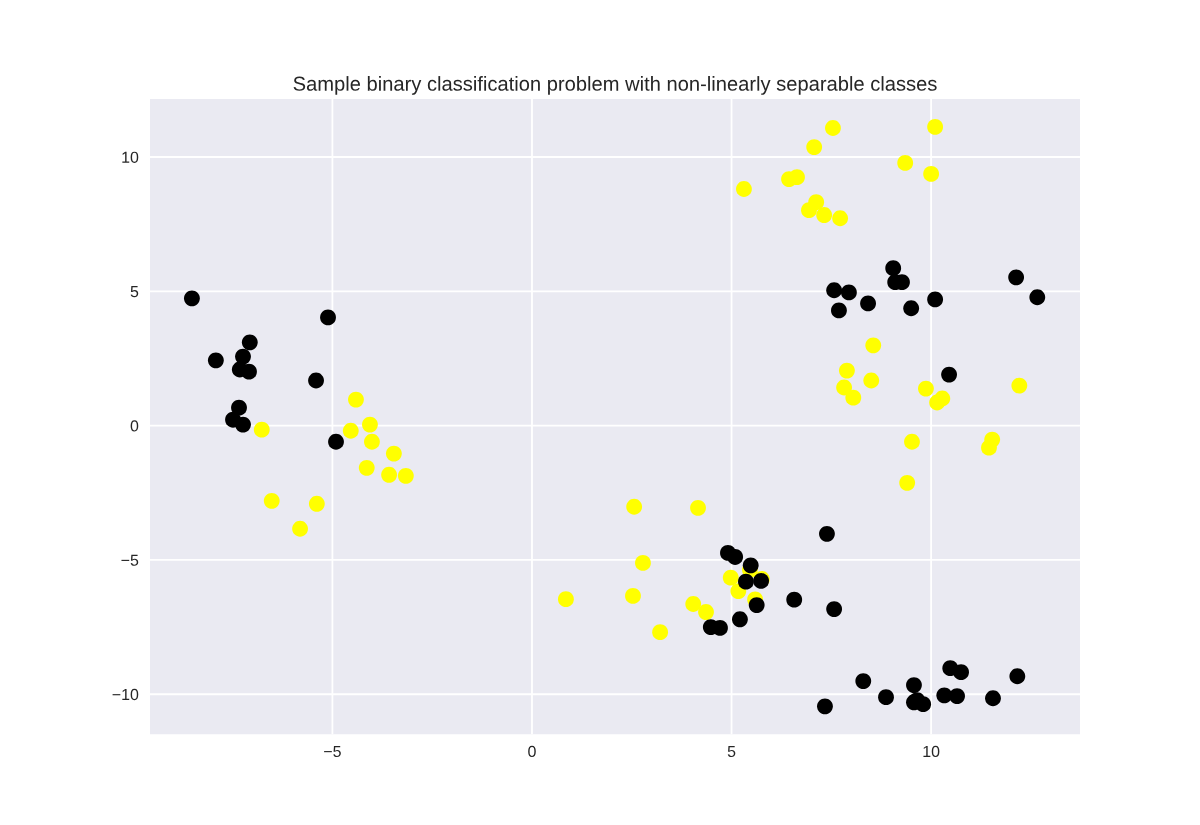 The width and height of the screenshot is (1200, 825). What do you see at coordinates (731, 751) in the screenshot?
I see `x-tick-label: 5` at bounding box center [731, 751].